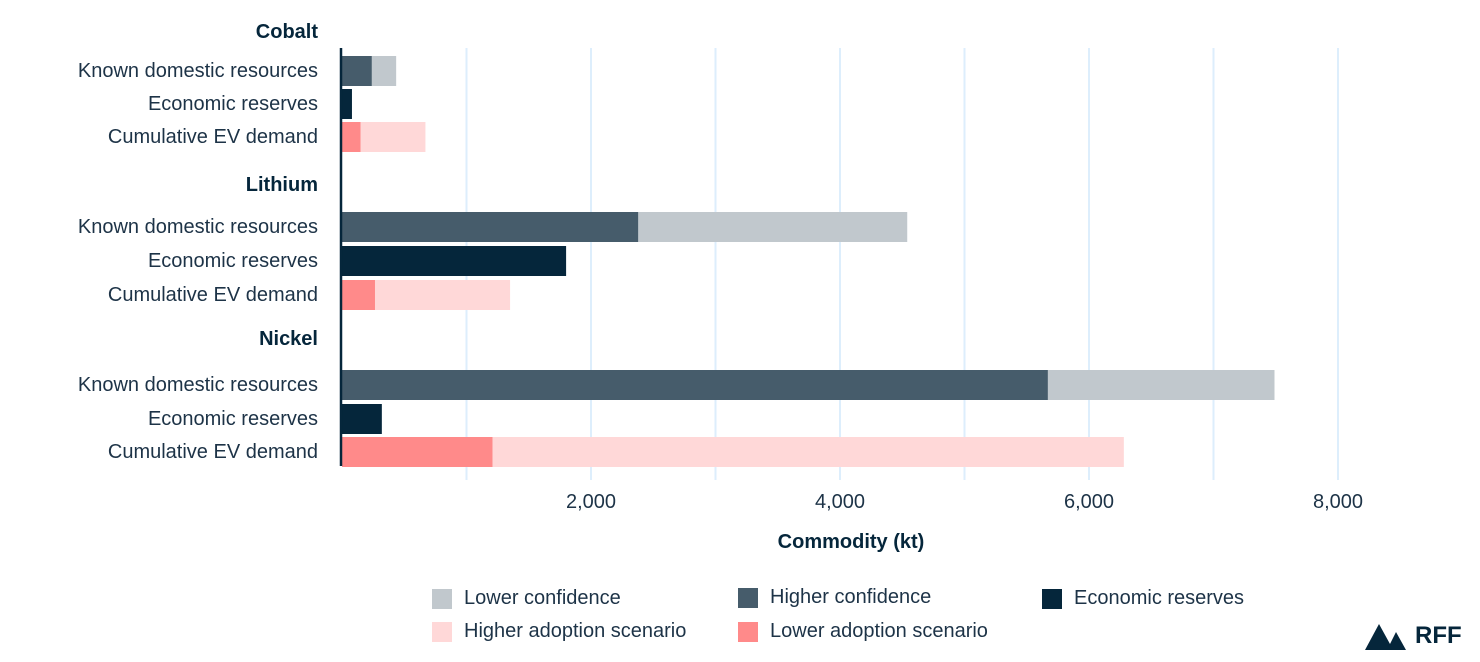 The height and width of the screenshot is (662, 1480). What do you see at coordinates (288, 339) in the screenshot?
I see `group-label: Nickel` at bounding box center [288, 339].